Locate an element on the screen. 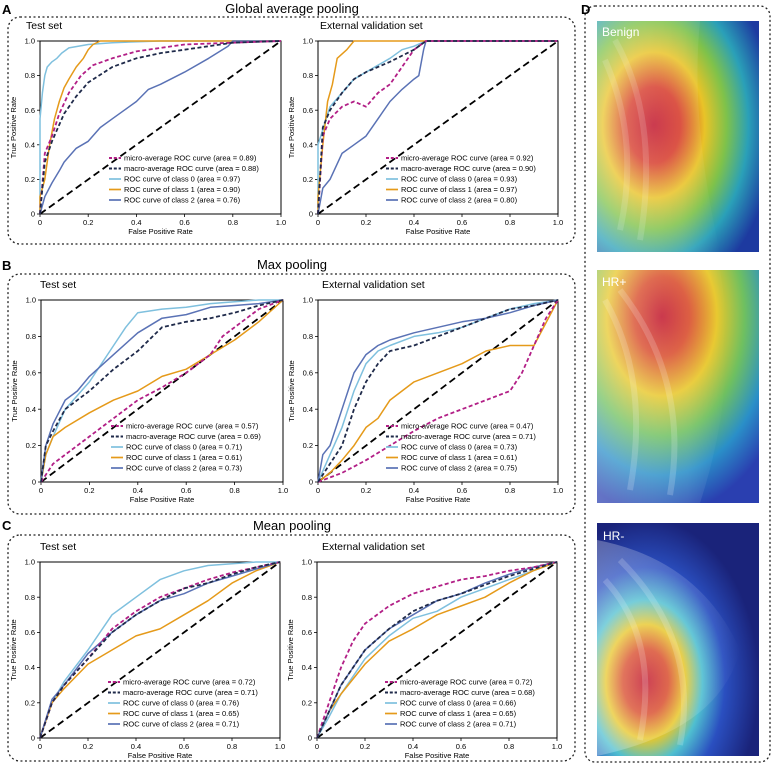 The width and height of the screenshot is (776, 772). legend-label-class2: ROC curve of class 2 (area = 0.75) is located at coordinates (459, 468).